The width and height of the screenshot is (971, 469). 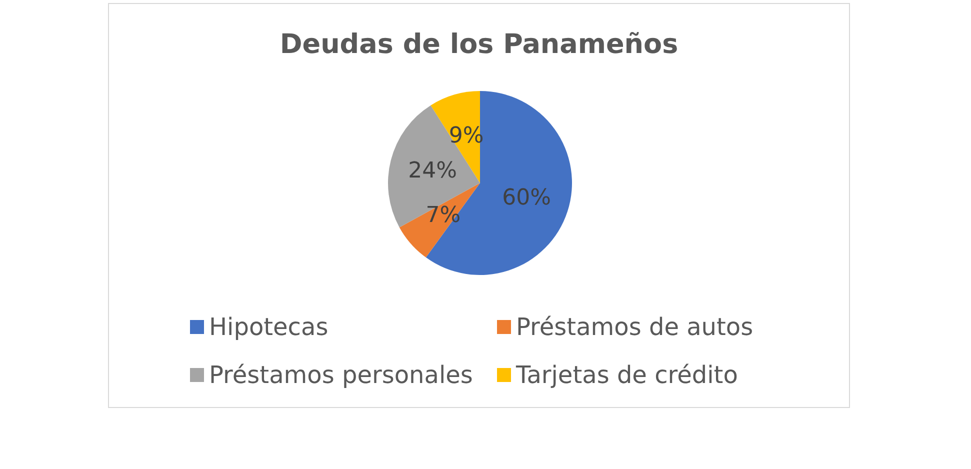 I want to click on legend-label: Préstamos de autos, so click(x=635, y=327).